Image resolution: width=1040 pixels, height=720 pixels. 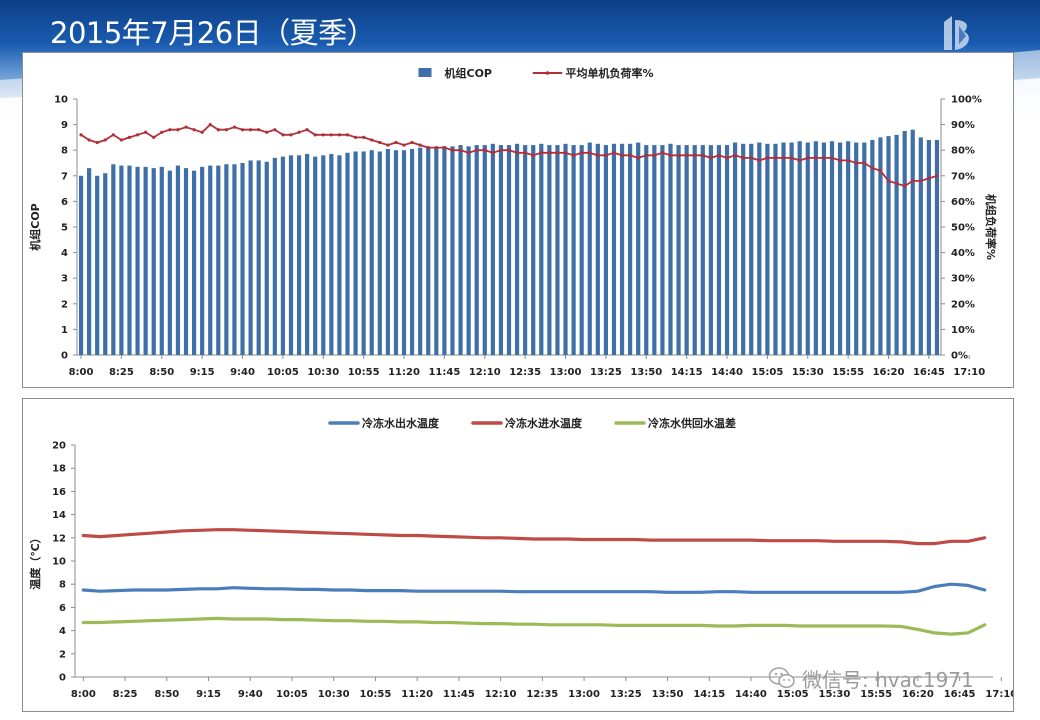 I want to click on legend-label: 冷冻水出水温度, so click(x=401, y=423).